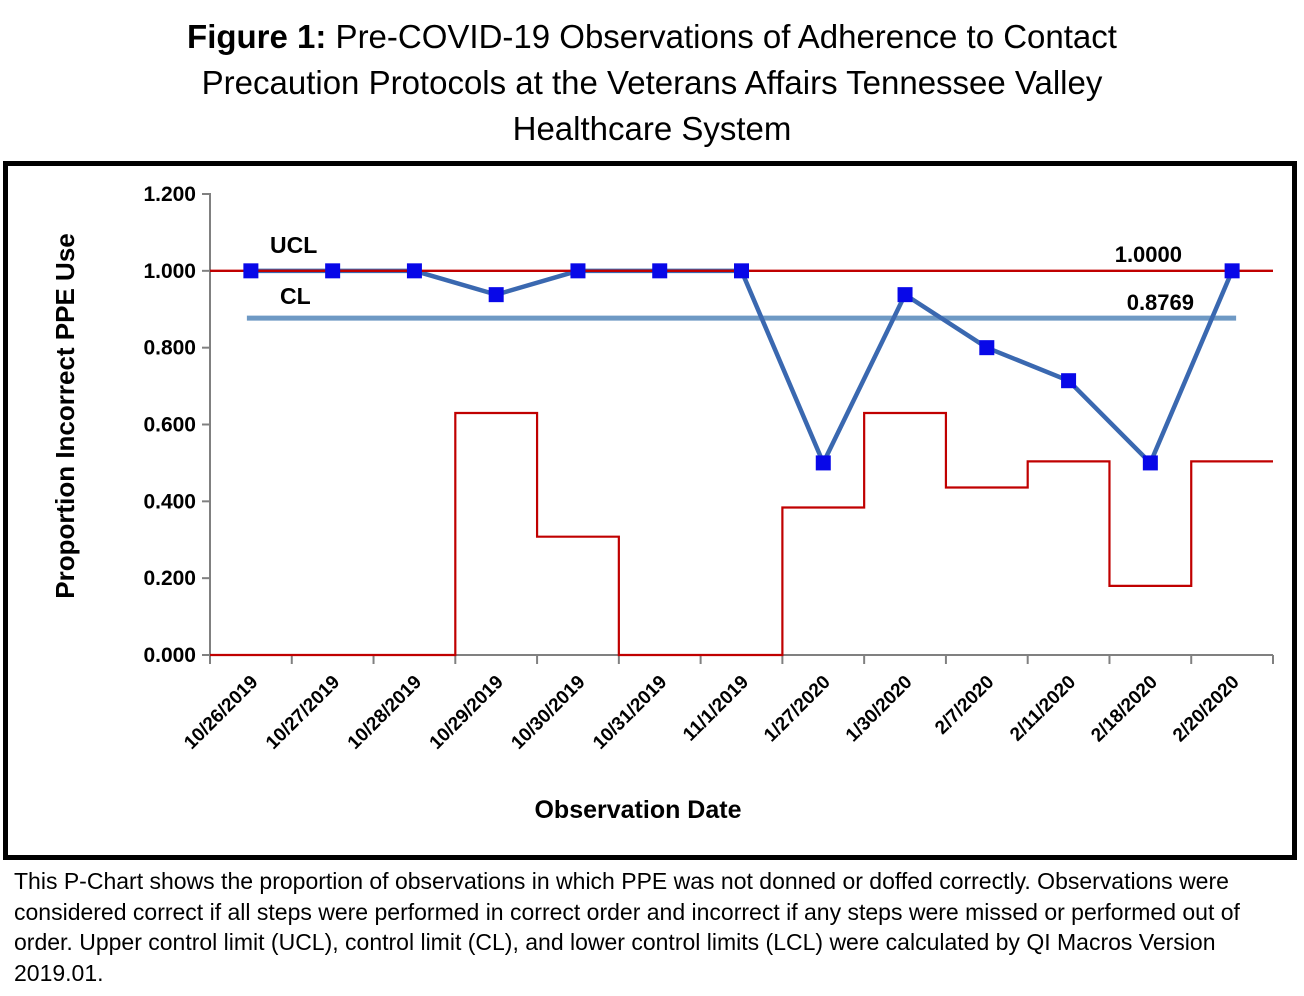 The image size is (1304, 996). Describe the element at coordinates (385, 713) in the screenshot. I see `x-tick-label: 10/28/2019` at that location.